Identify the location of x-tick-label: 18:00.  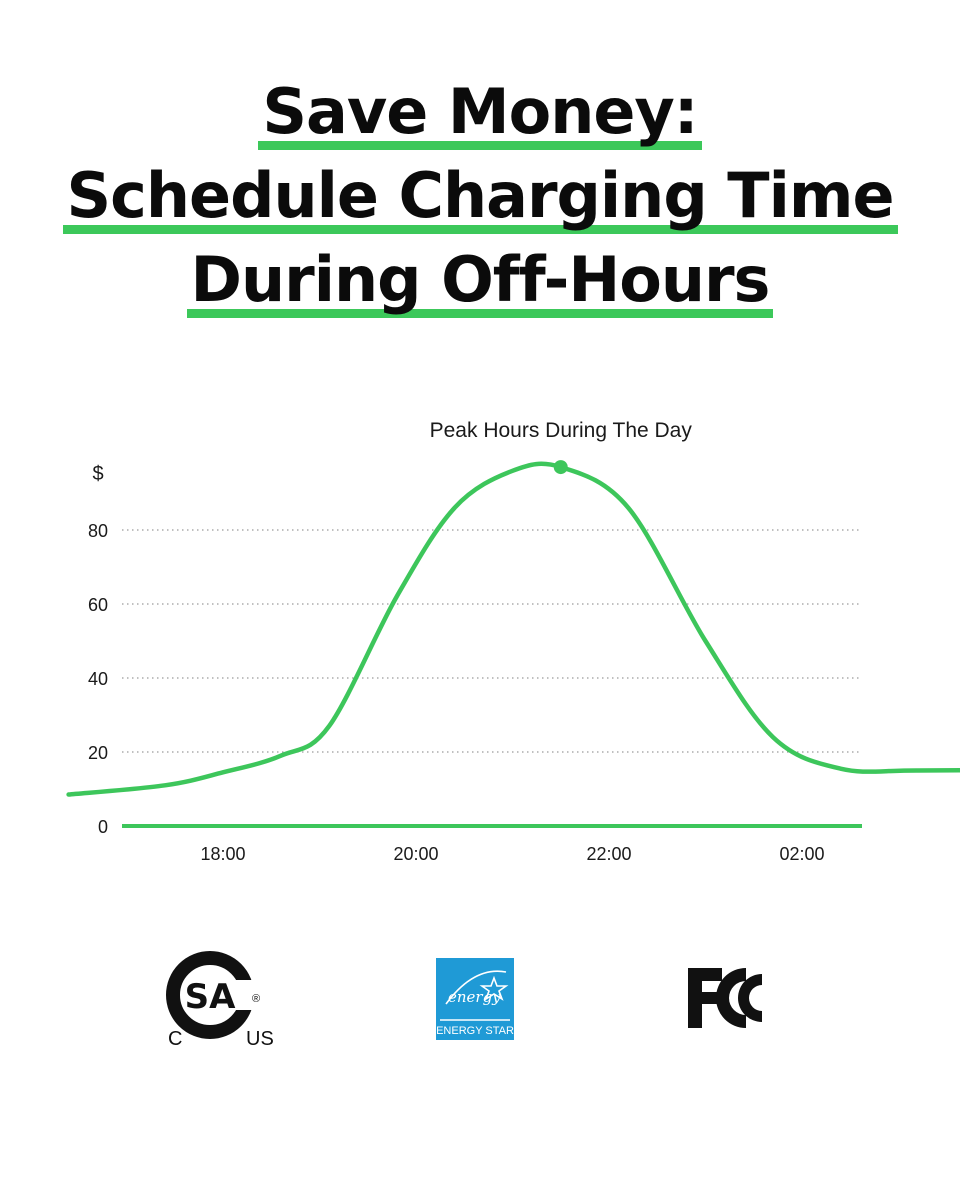
(222, 854).